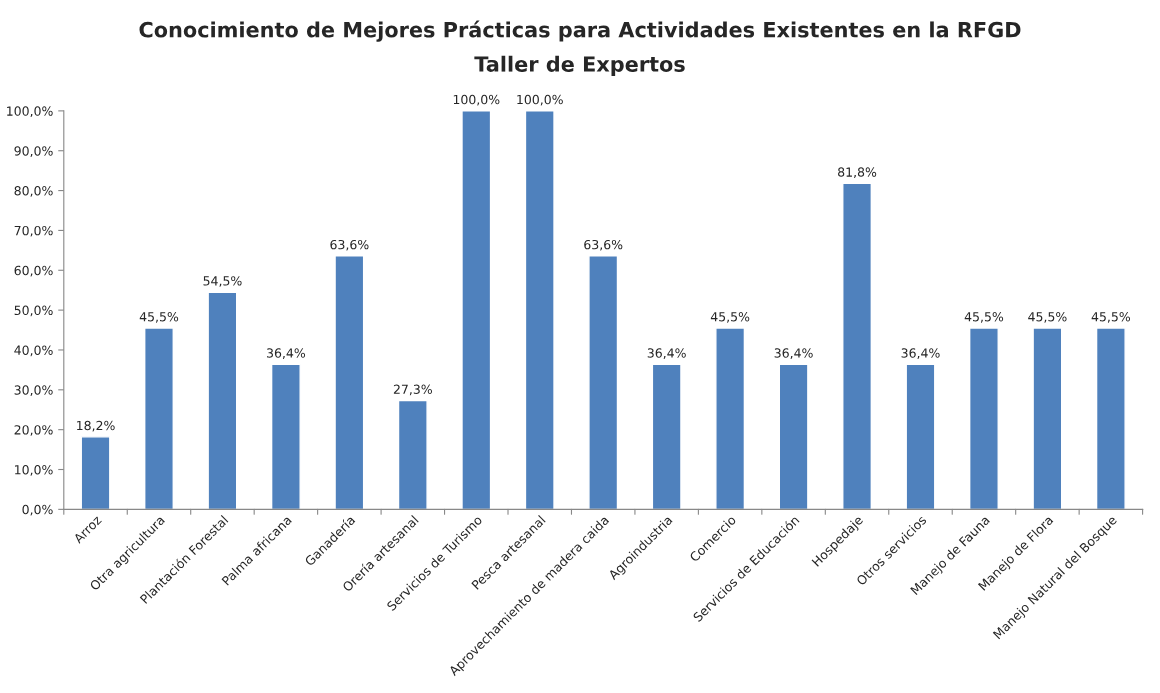 The height and width of the screenshot is (693, 1160). What do you see at coordinates (37, 510) in the screenshot?
I see `y-tick-label: 0,0%` at bounding box center [37, 510].